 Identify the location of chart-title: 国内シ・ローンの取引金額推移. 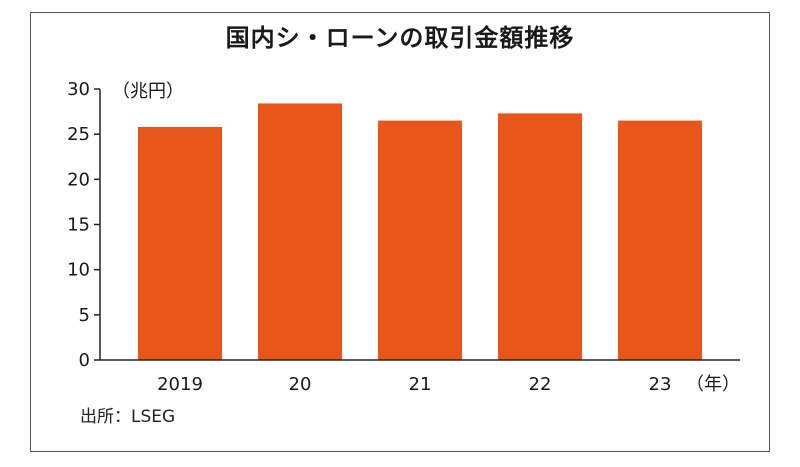
(400, 38).